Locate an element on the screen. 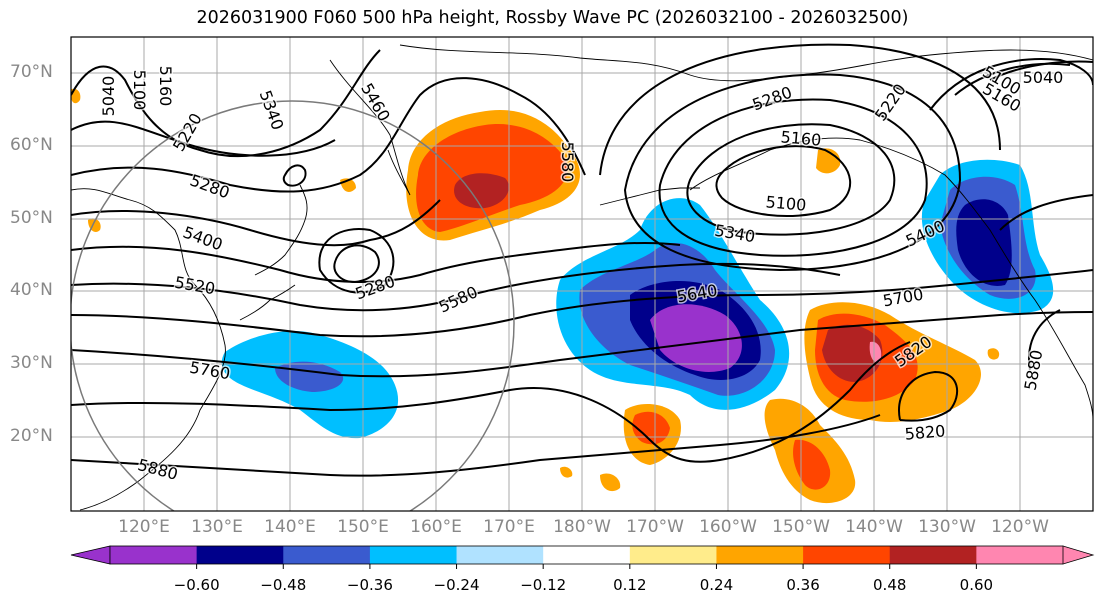 The height and width of the screenshot is (604, 1105). longitude-label: 140°E is located at coordinates (290, 527).